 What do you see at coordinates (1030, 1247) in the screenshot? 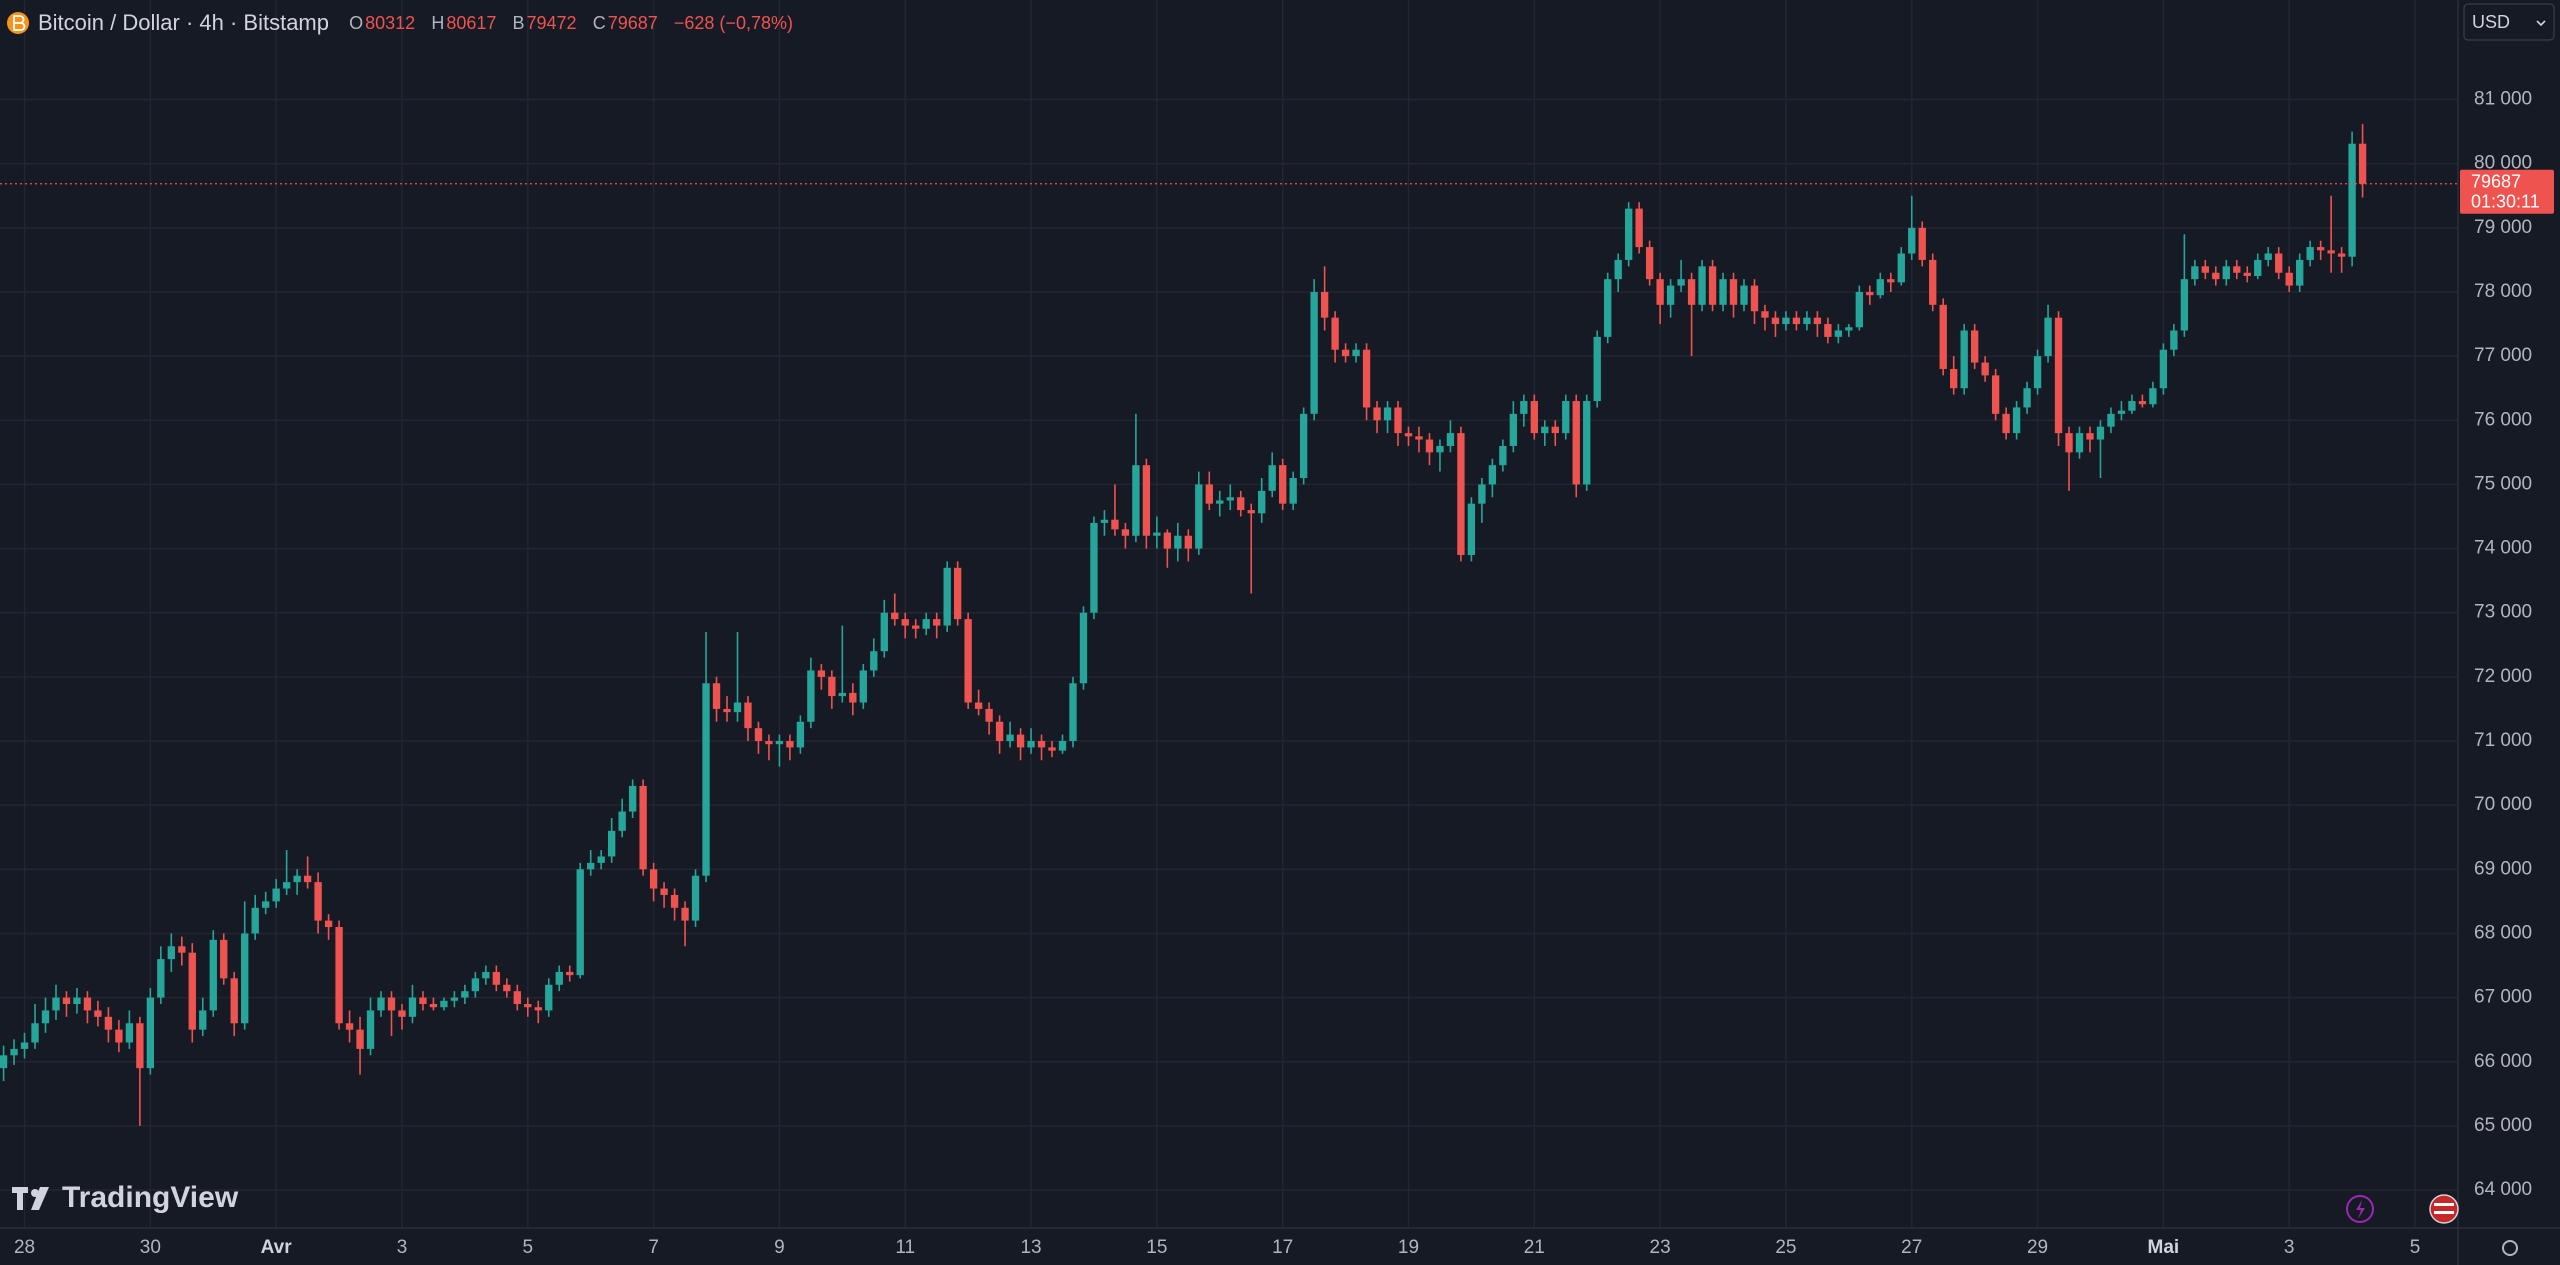
I see `x-tick-label: 13` at bounding box center [1030, 1247].